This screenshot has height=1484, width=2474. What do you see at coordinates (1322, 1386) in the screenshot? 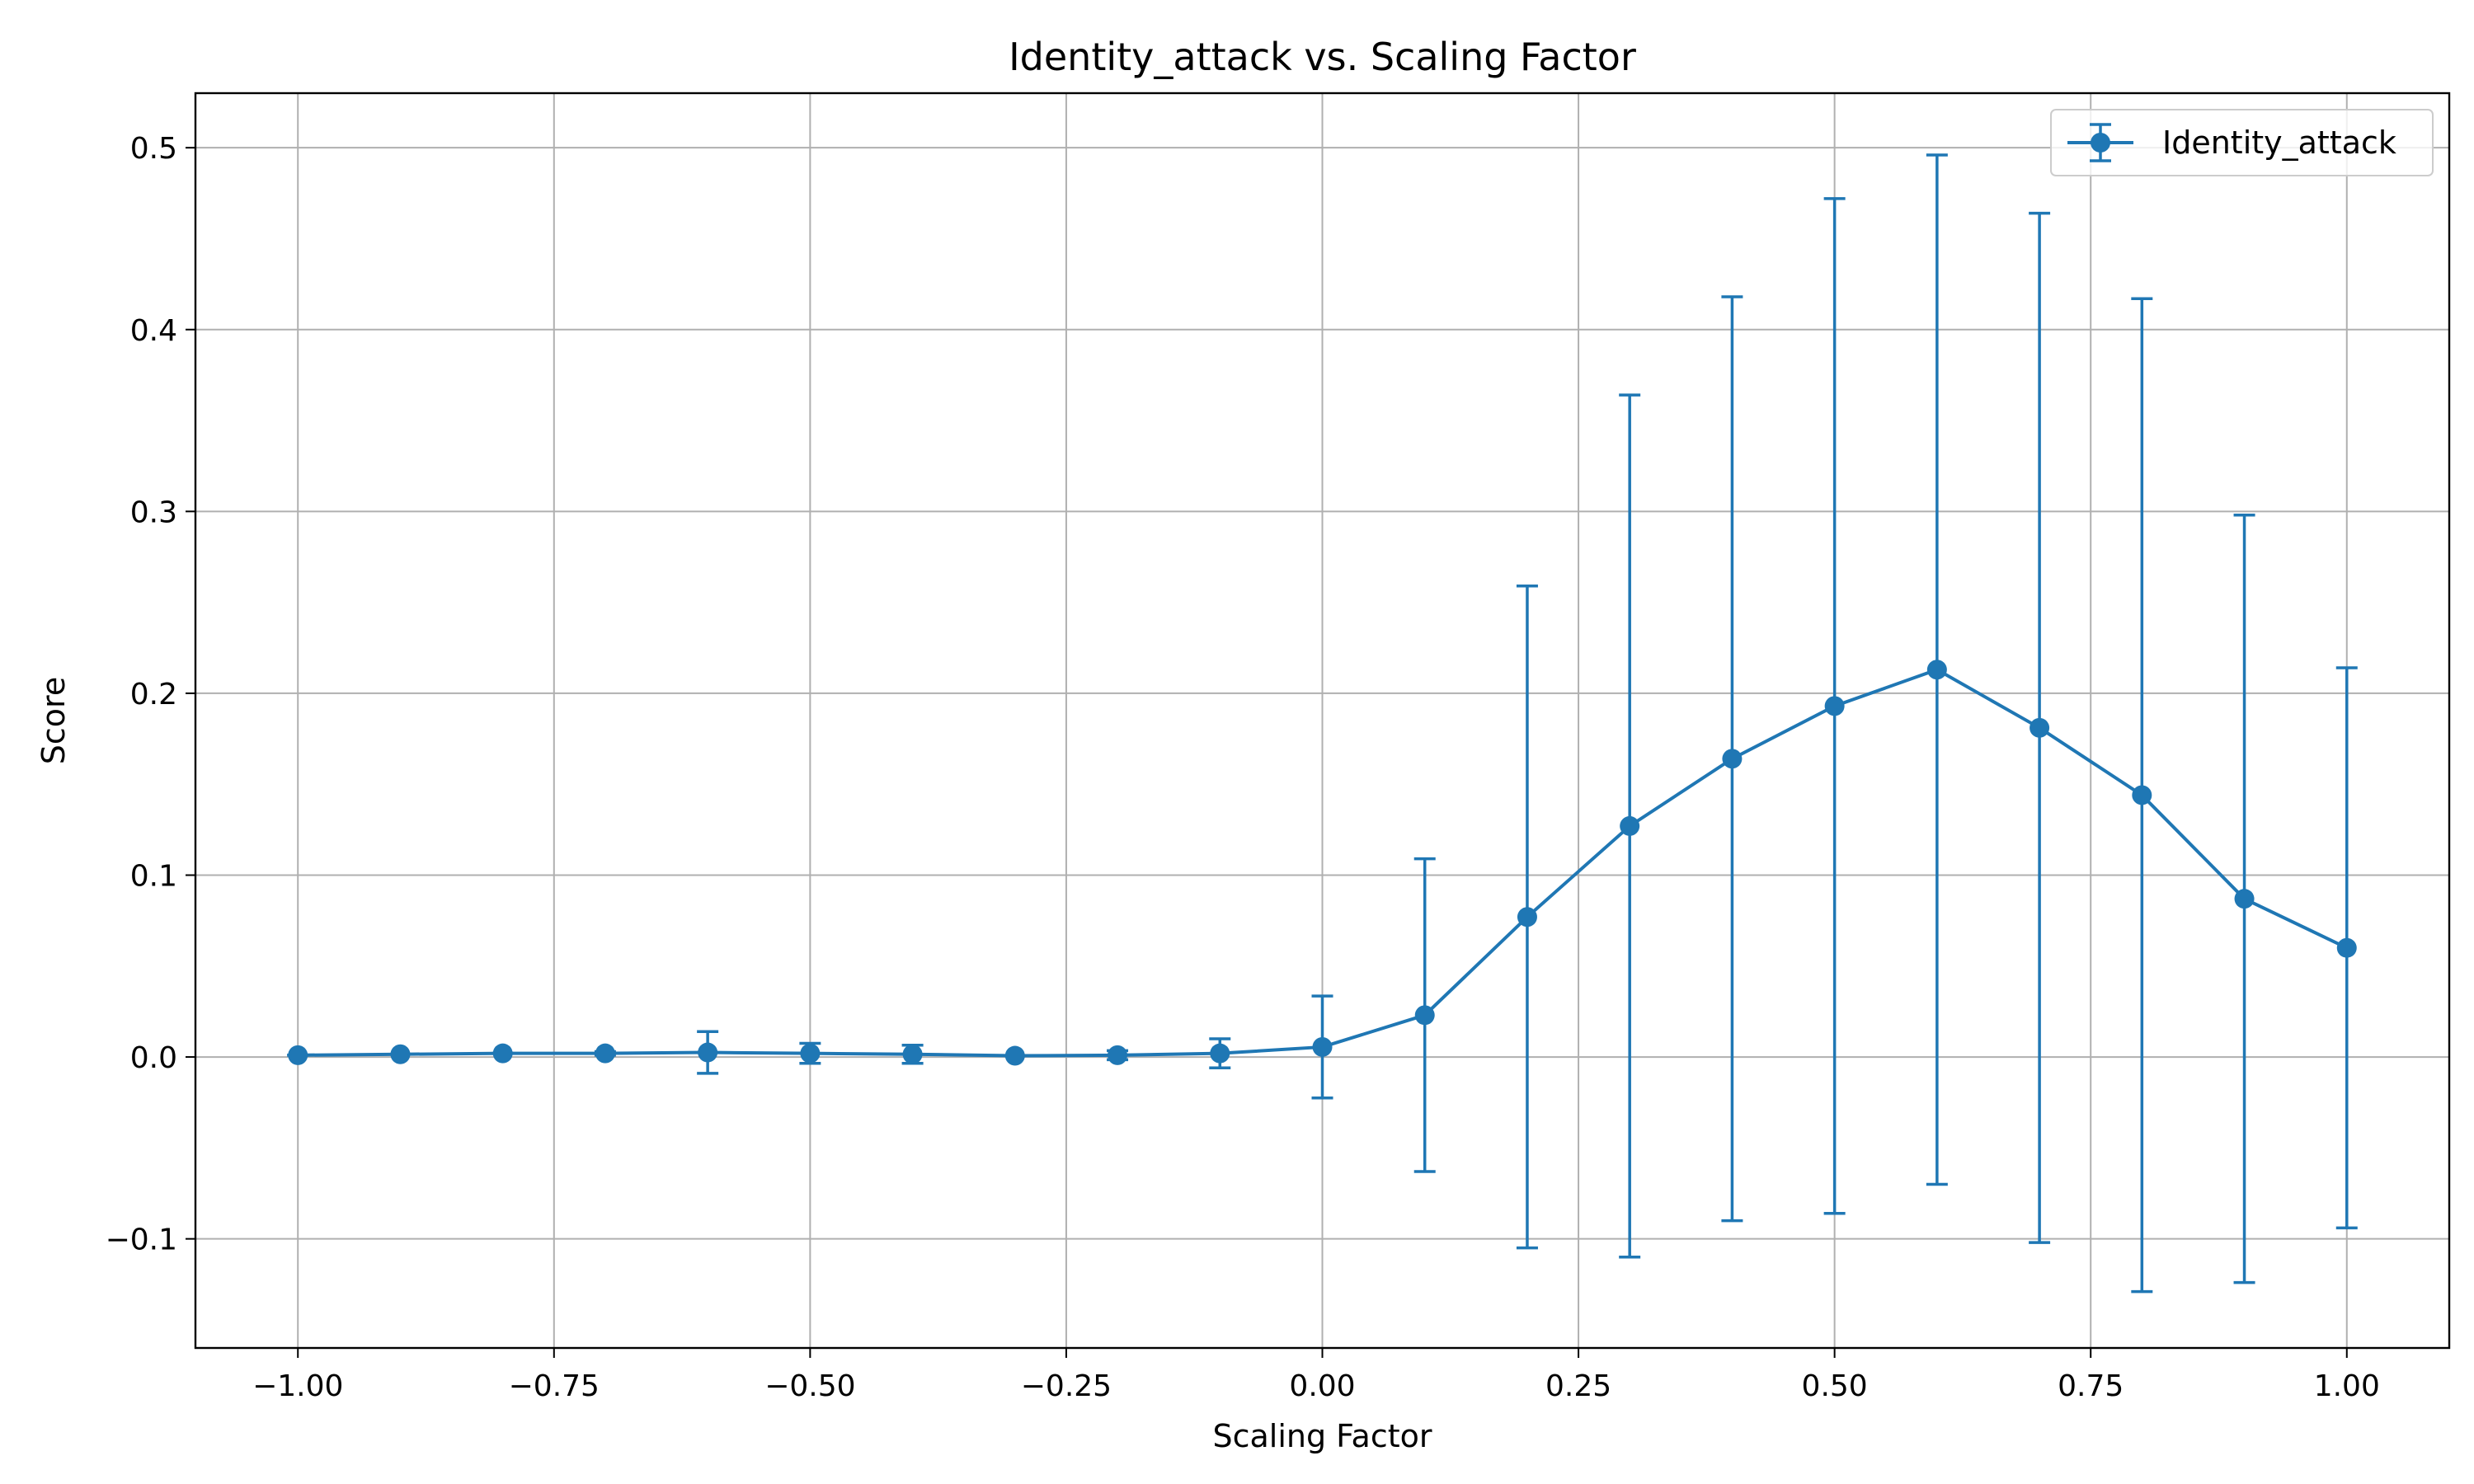
I see `x-tick-label: 0.00` at bounding box center [1322, 1386].